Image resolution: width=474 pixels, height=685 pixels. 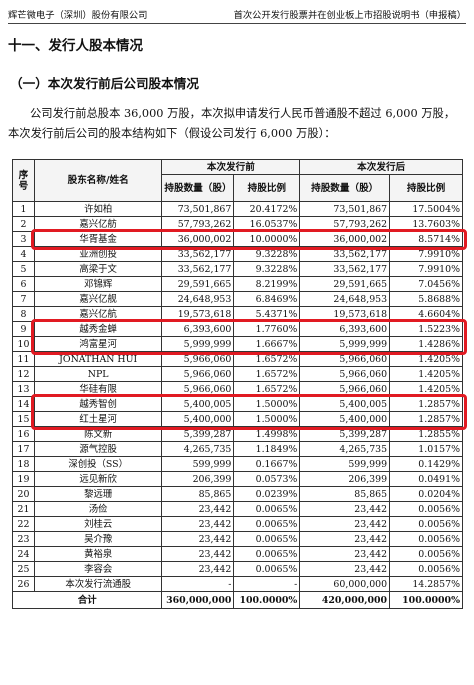 I want to click on total-pre-shares: 360,000,000, so click(x=198, y=600).